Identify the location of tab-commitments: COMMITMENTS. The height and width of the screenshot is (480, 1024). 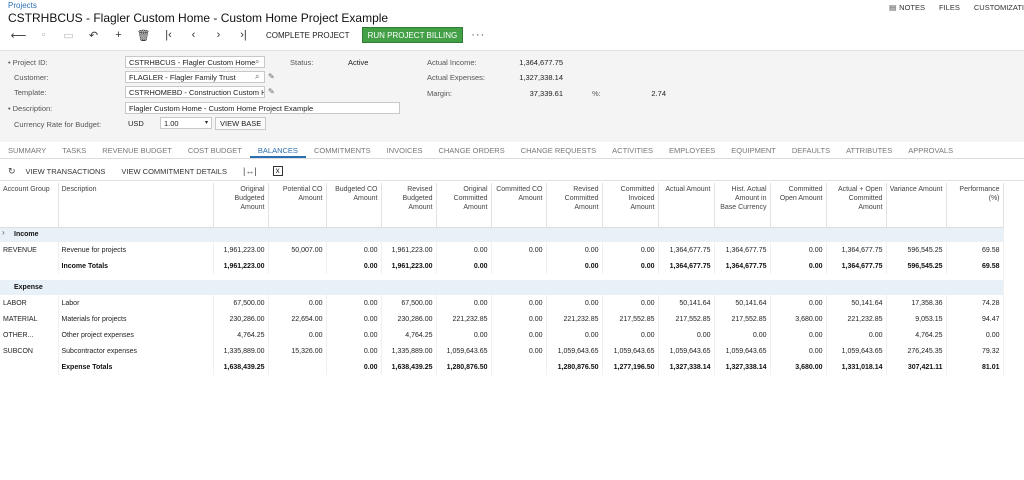
(342, 150).